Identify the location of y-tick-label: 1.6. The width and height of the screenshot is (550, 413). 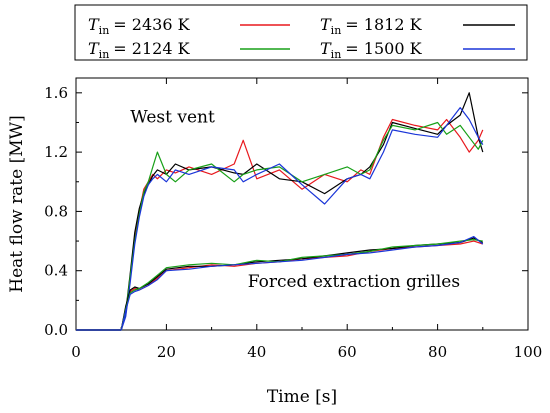
(56, 93).